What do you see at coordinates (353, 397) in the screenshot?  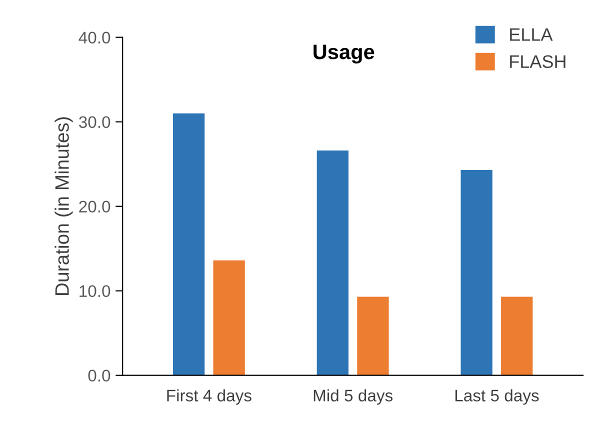 I see `x-tick-label: Mid 5 days` at bounding box center [353, 397].